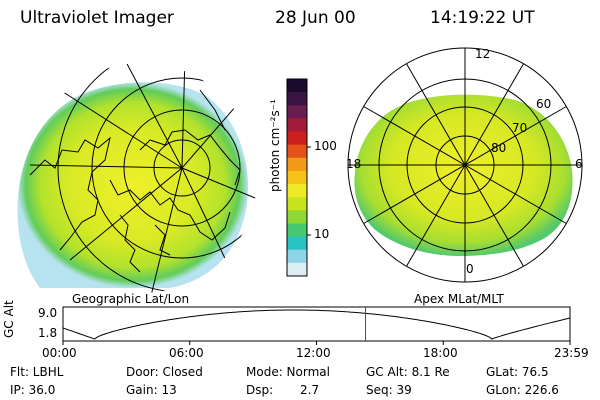 This screenshot has height=400, width=600. I want to click on gain-info: Gain: 13, so click(151, 390).